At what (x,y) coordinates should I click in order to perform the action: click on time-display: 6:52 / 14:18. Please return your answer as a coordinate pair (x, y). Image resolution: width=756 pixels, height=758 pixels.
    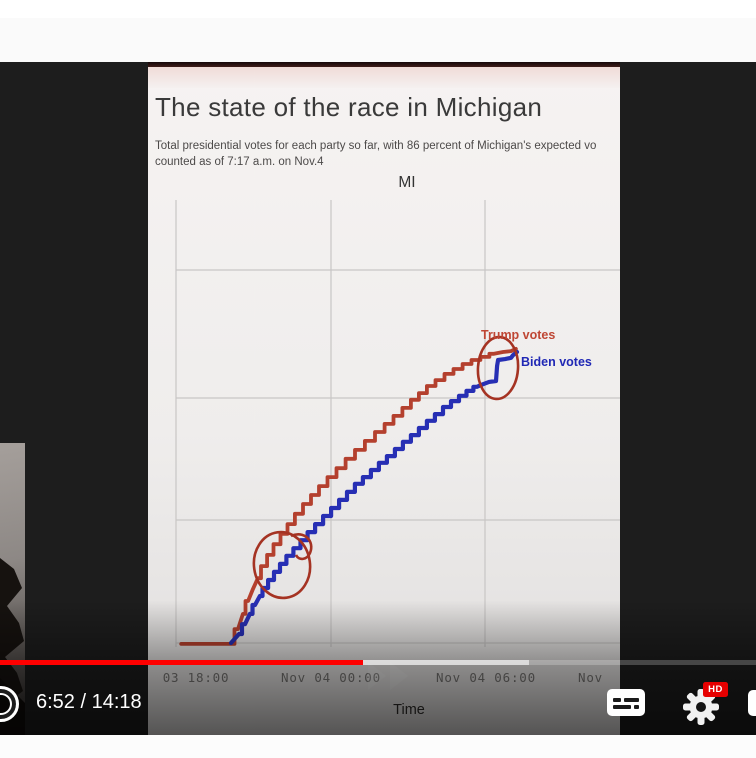
    Looking at the image, I should click on (89, 702).